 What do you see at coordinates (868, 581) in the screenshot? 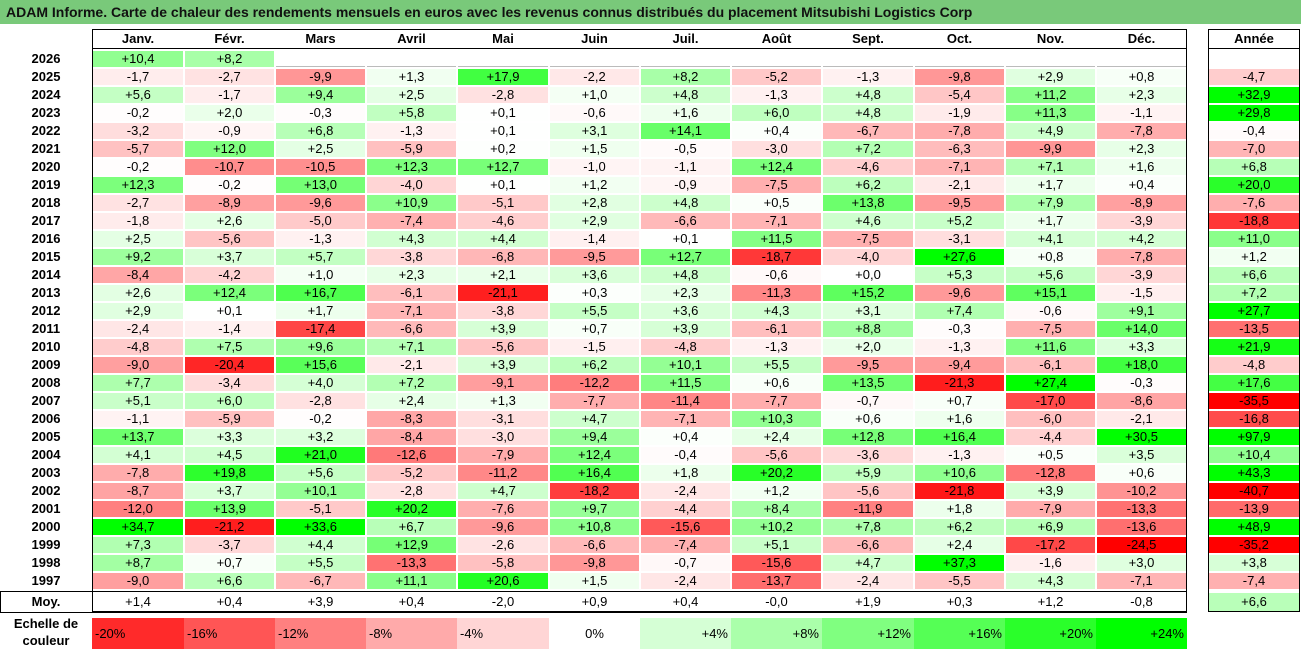
I see `heatmap-cell: -2,4` at bounding box center [868, 581].